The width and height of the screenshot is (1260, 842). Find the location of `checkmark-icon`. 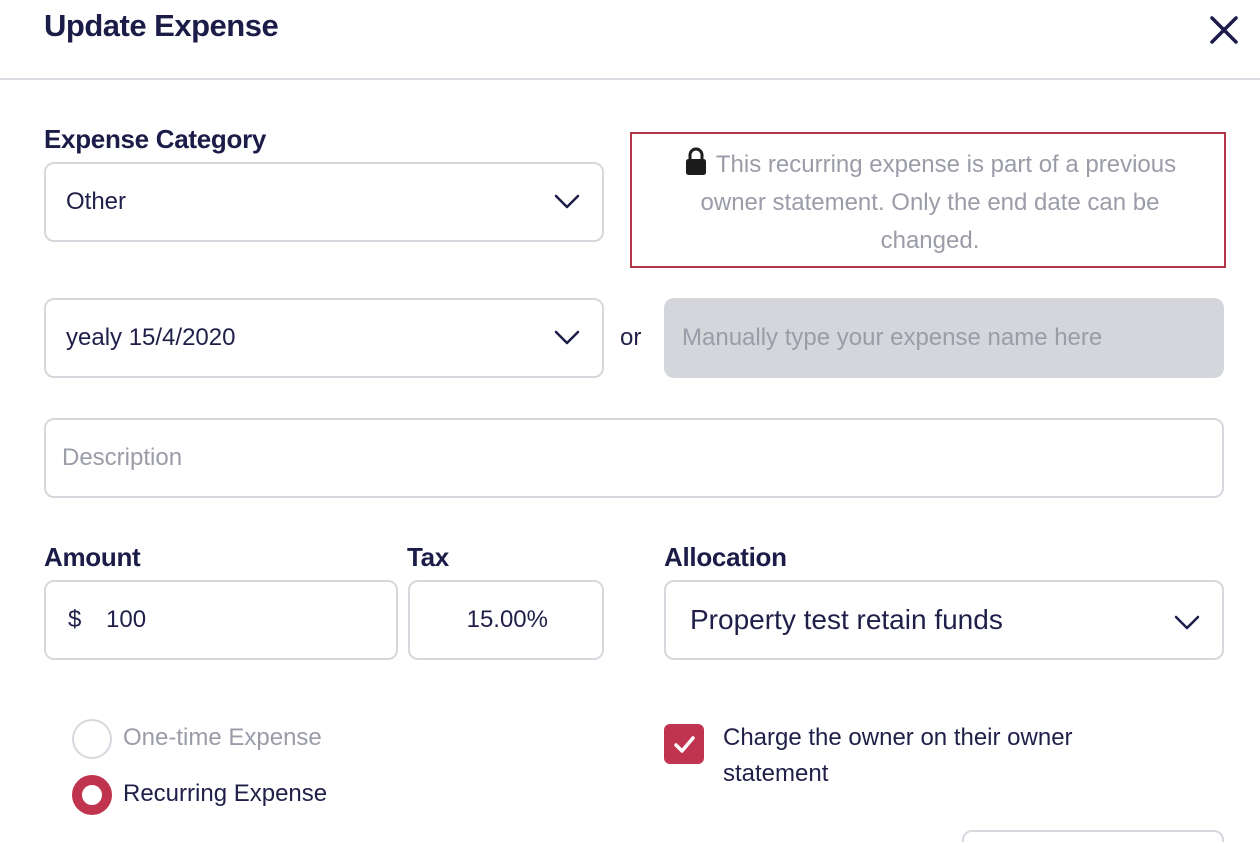

checkmark-icon is located at coordinates (684, 744).